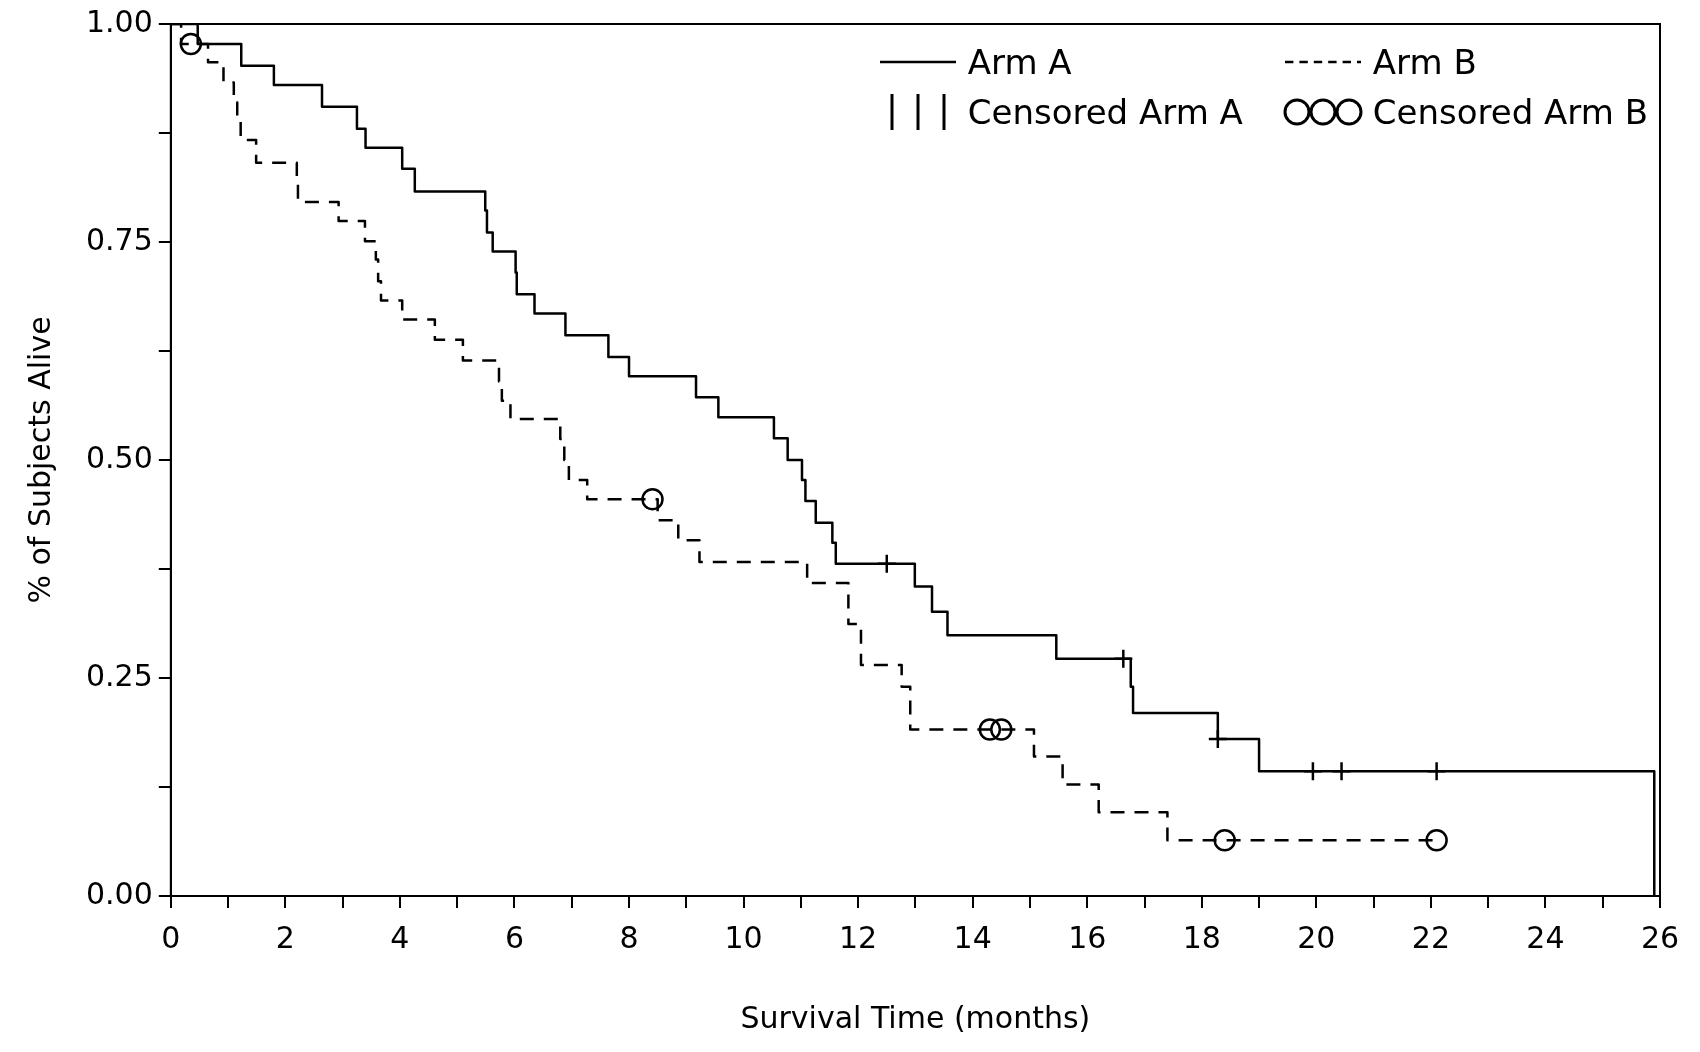 The image size is (1700, 1052). What do you see at coordinates (285, 937) in the screenshot?
I see `x-tick-label: 2` at bounding box center [285, 937].